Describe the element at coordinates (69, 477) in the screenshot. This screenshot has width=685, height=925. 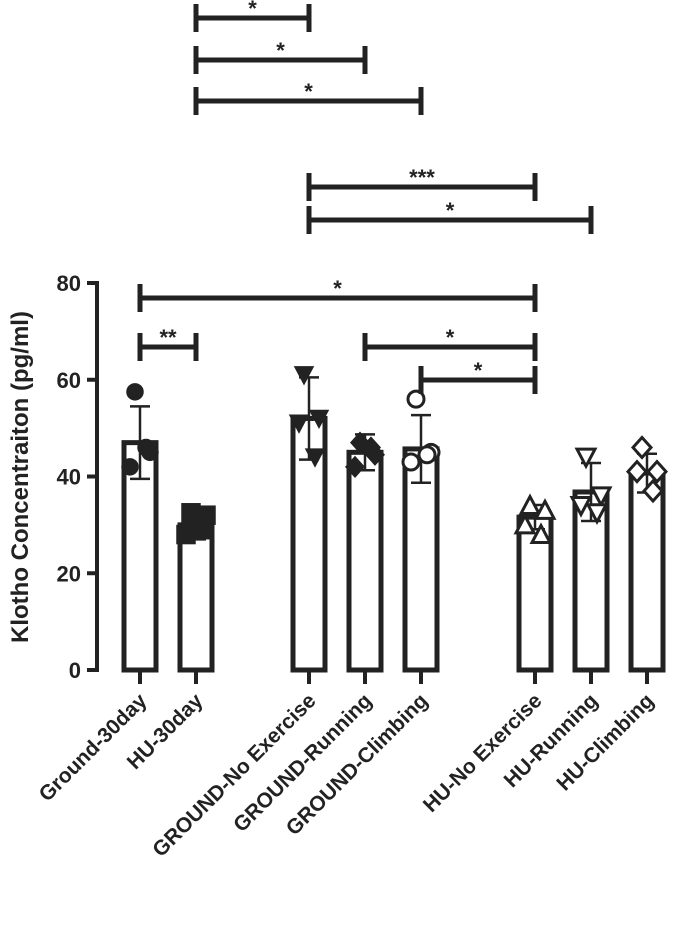
I see `y-tick-label: 40` at that location.